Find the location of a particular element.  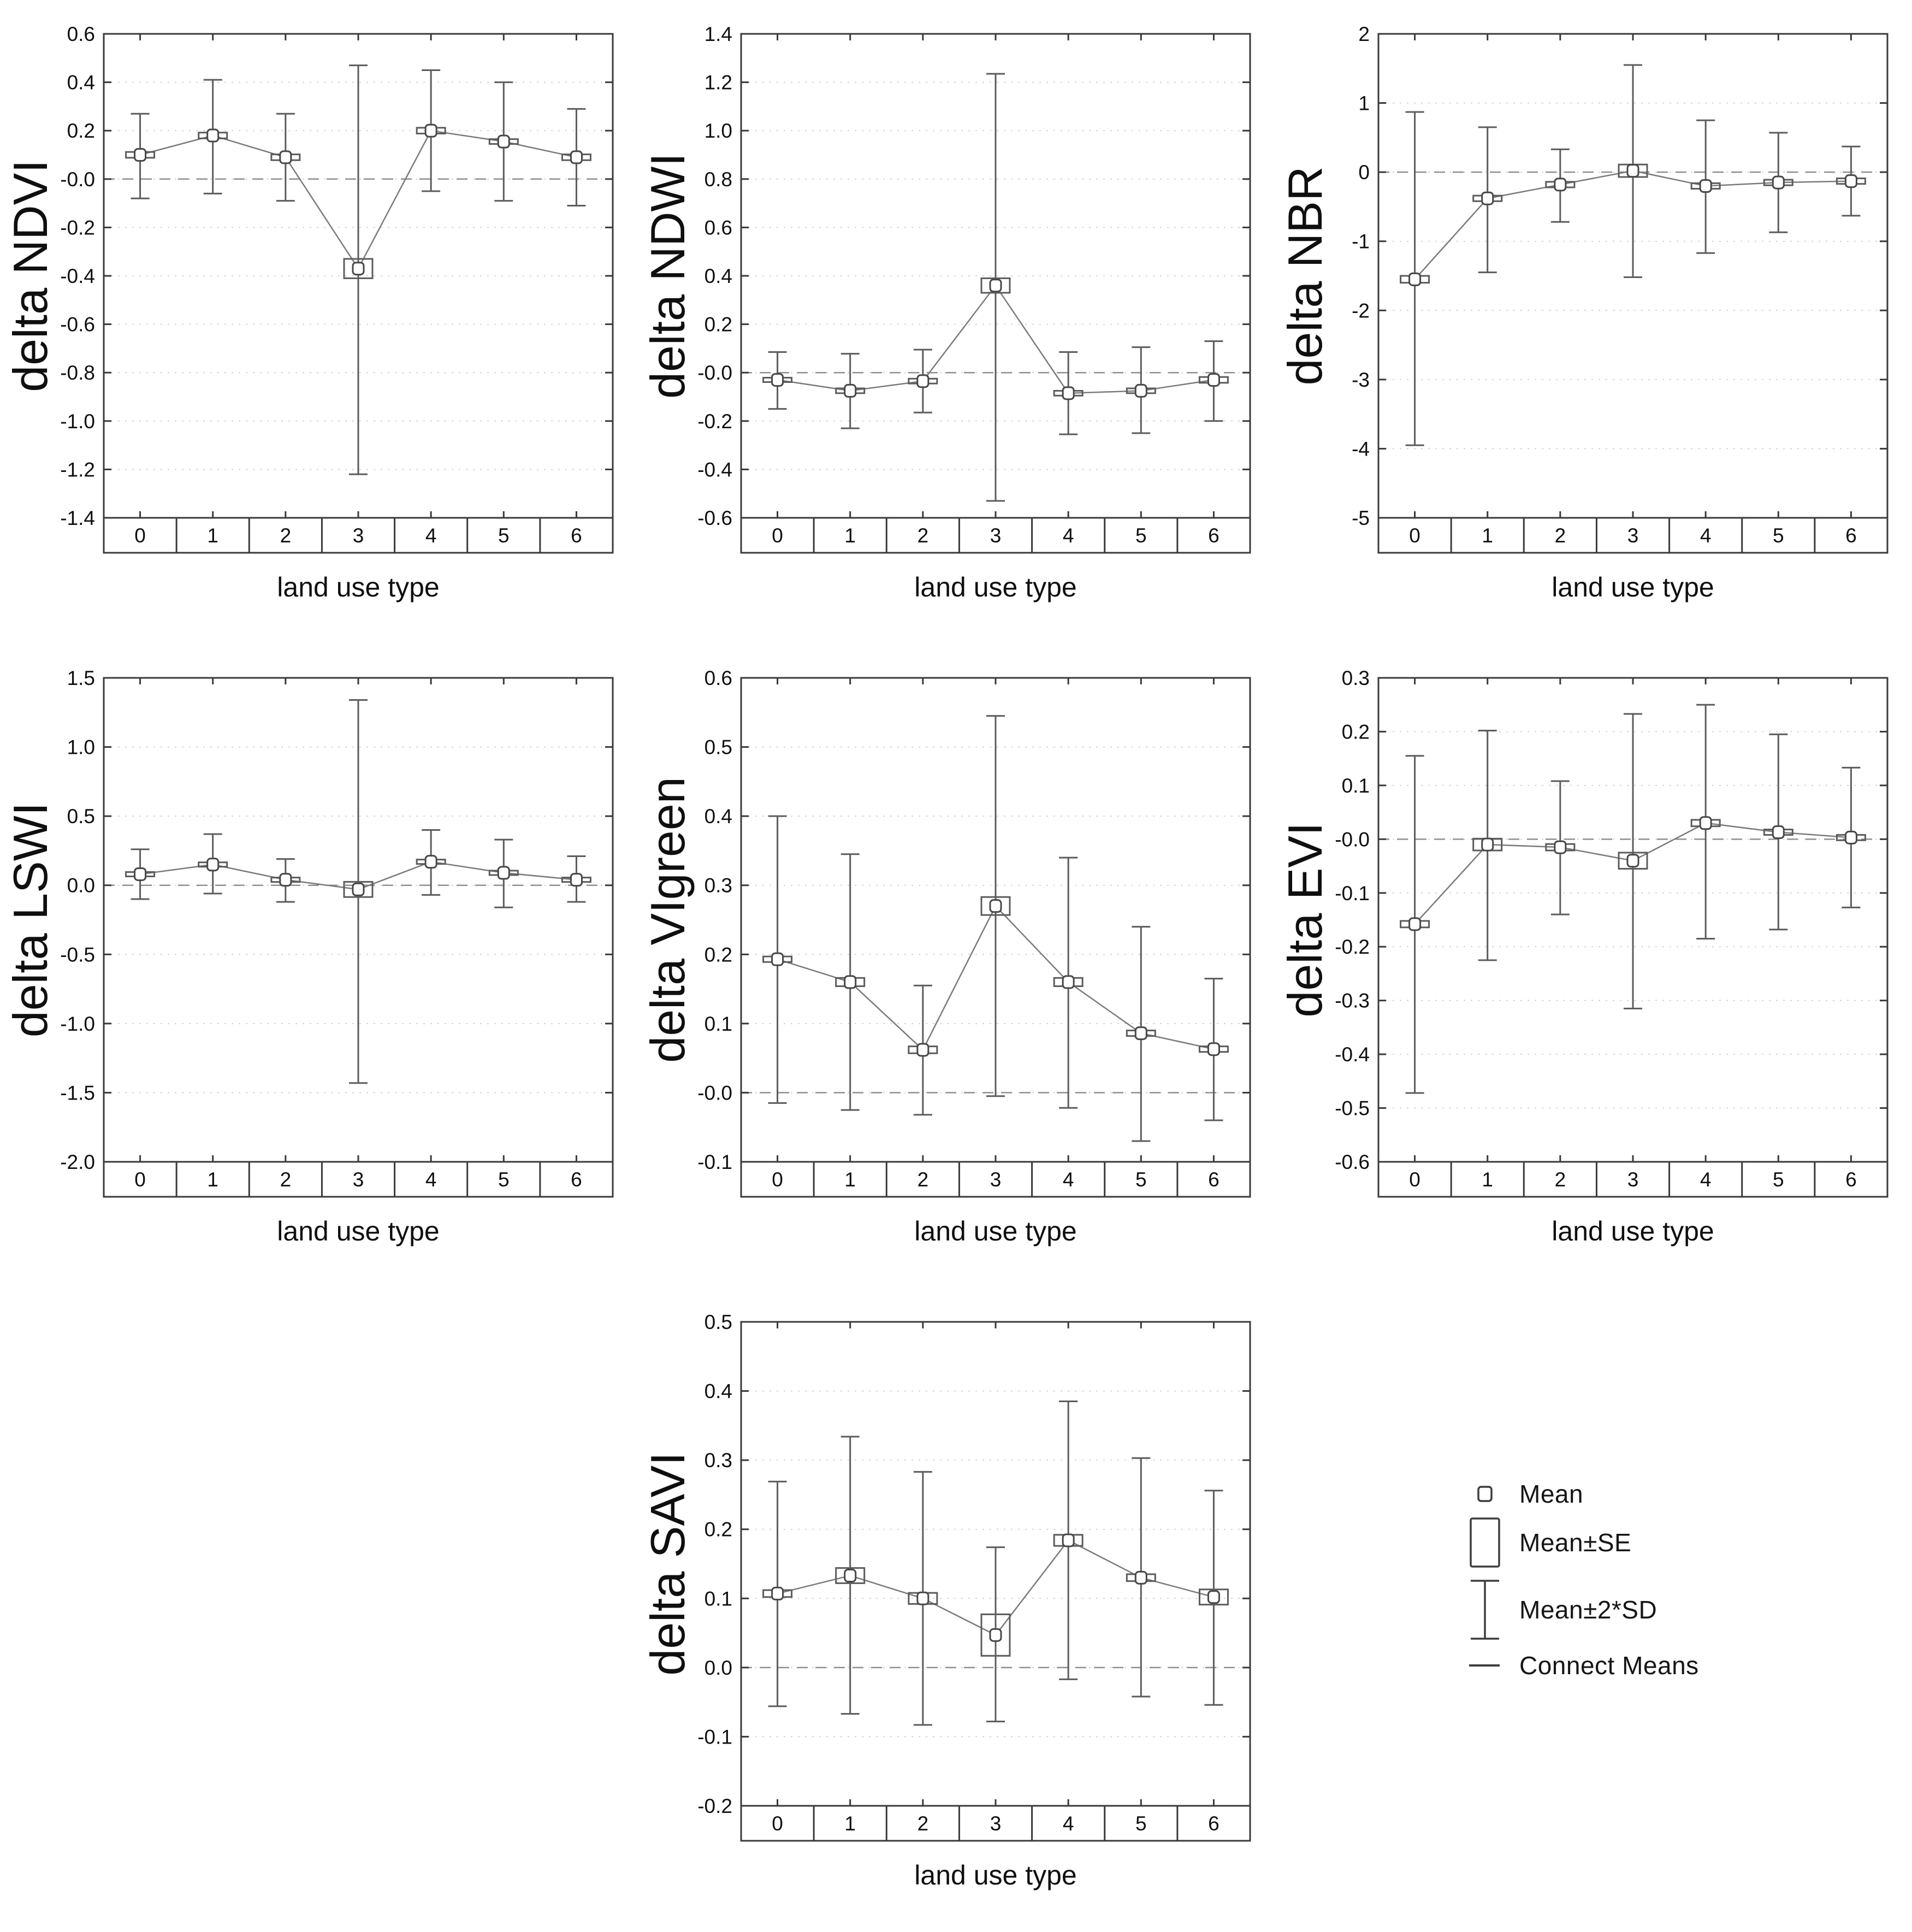

y-tick-label: -1.2 is located at coordinates (77, 469).